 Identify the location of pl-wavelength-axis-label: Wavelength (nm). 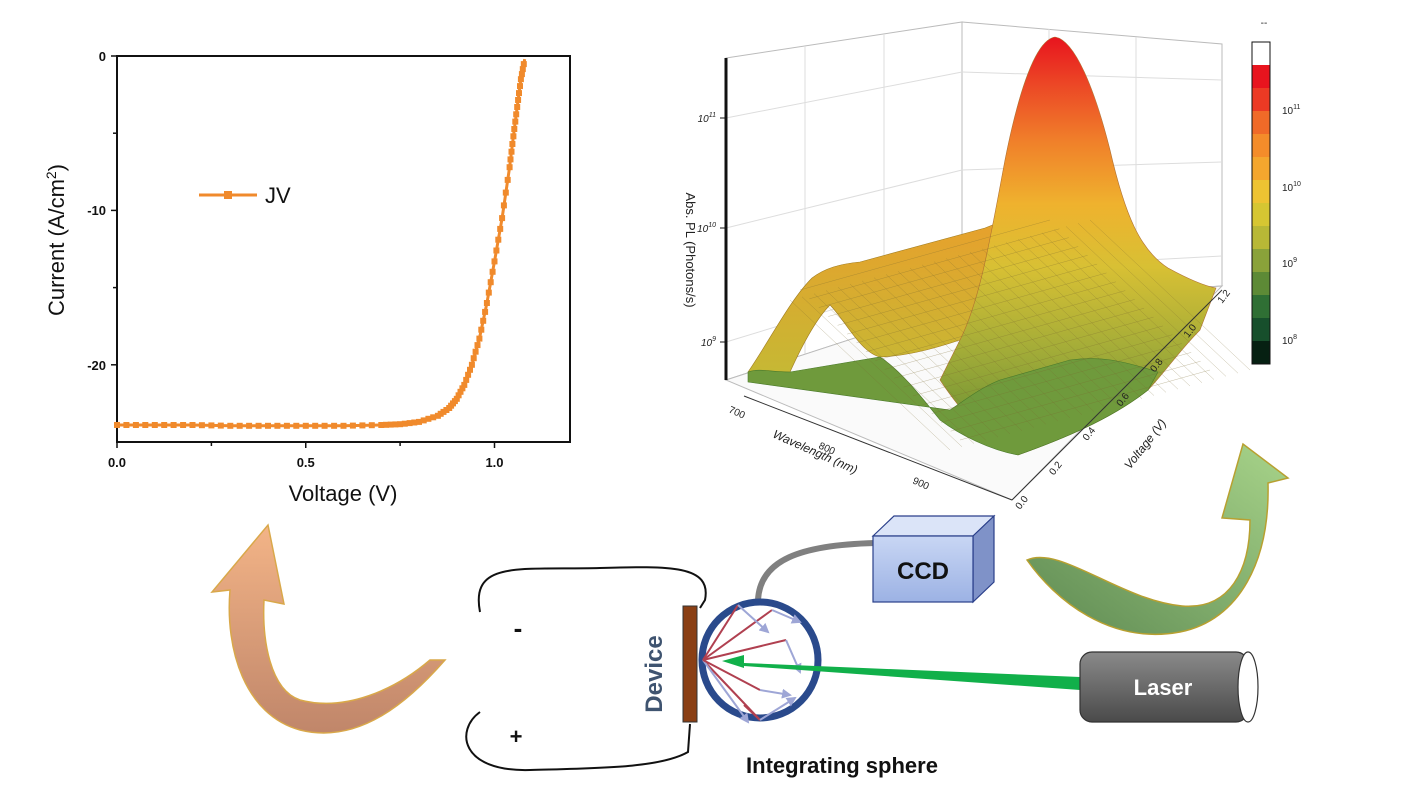
(815, 452).